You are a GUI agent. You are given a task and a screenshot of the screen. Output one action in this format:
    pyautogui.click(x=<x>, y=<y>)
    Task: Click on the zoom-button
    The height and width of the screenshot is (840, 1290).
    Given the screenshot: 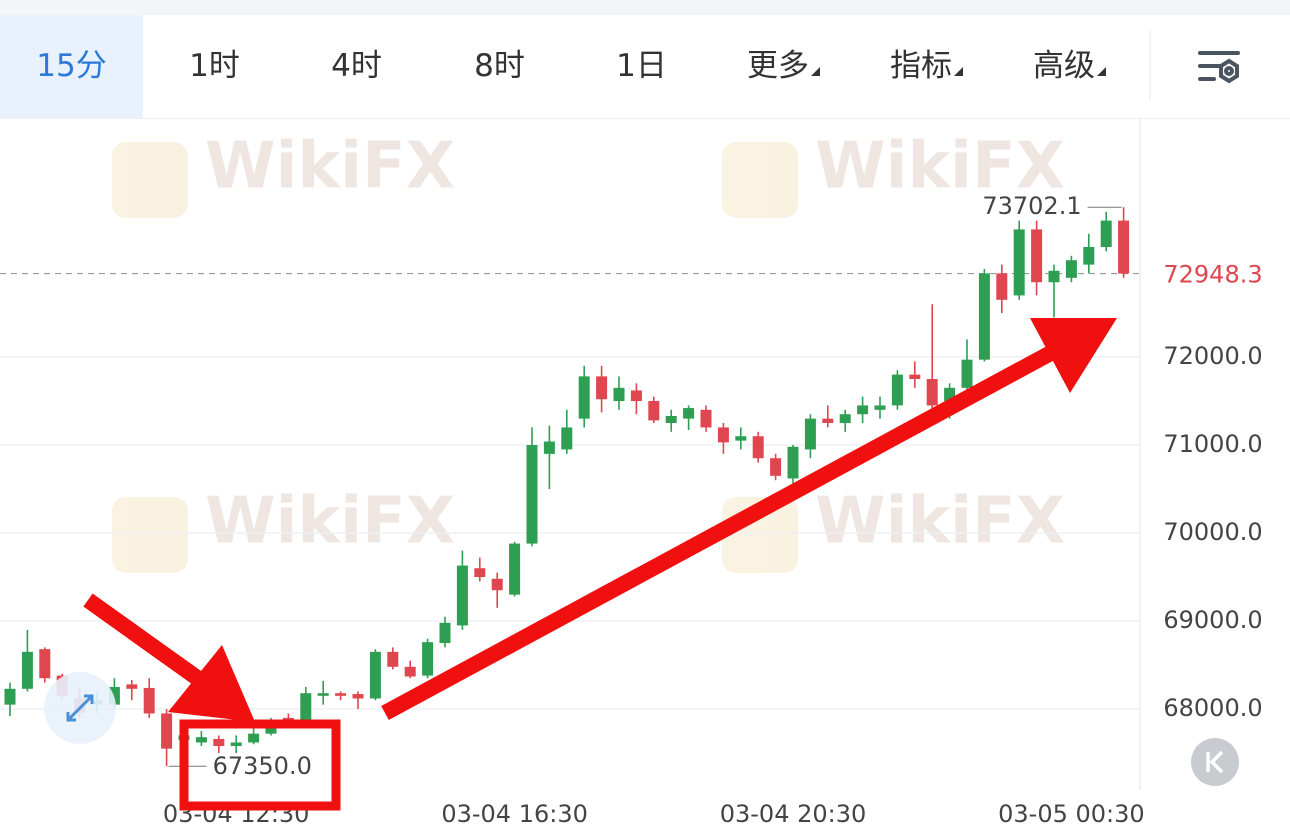 What is the action you would take?
    pyautogui.click(x=80, y=708)
    